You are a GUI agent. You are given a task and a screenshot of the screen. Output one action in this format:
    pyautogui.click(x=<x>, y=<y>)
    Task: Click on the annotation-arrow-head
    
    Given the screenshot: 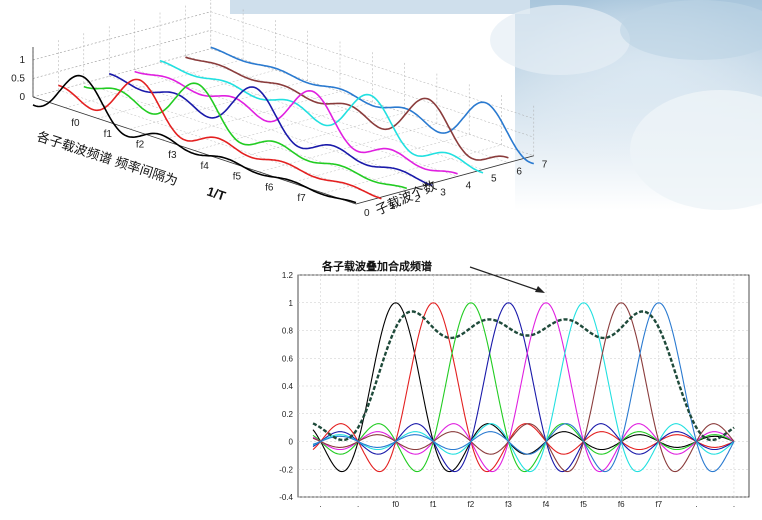 What is the action you would take?
    pyautogui.click(x=540, y=289)
    